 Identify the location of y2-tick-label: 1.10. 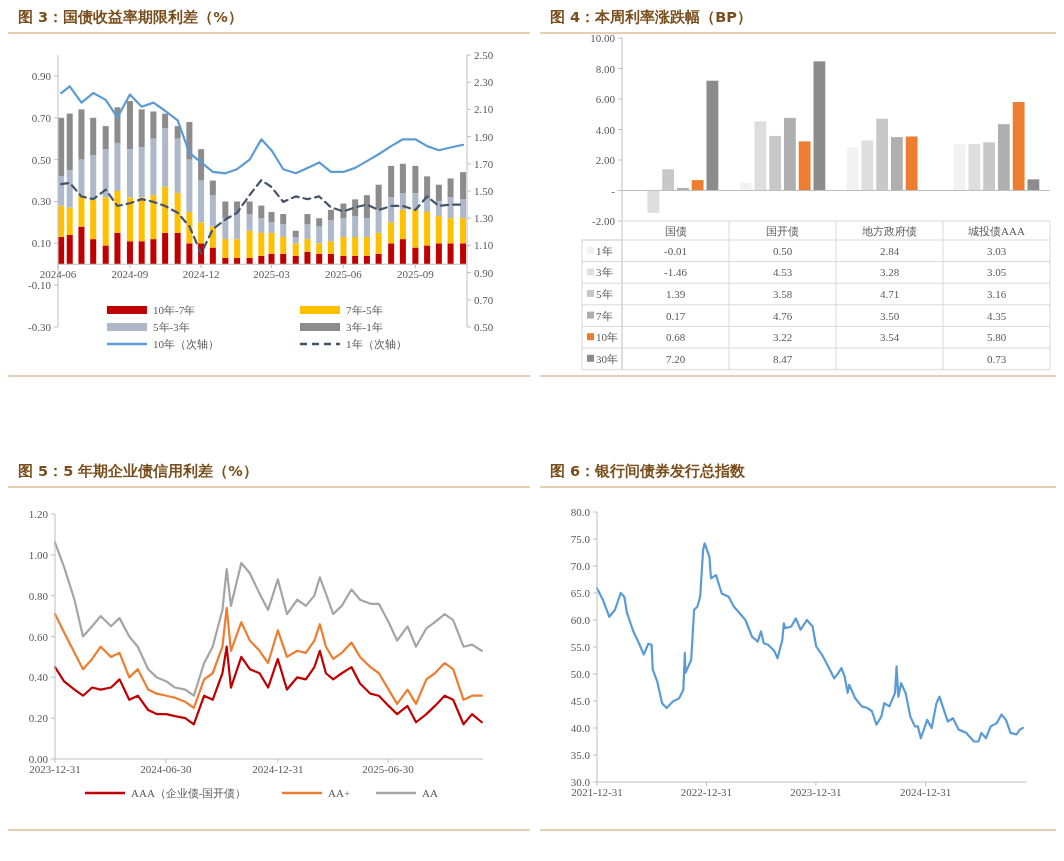
(484, 245).